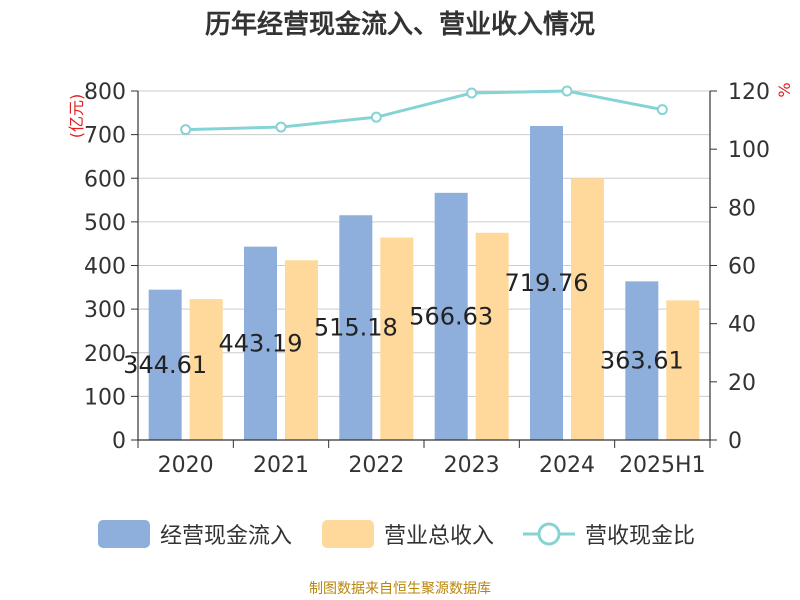  Describe the element at coordinates (439, 536) in the screenshot. I see `legend-label: 营业总收入` at that location.